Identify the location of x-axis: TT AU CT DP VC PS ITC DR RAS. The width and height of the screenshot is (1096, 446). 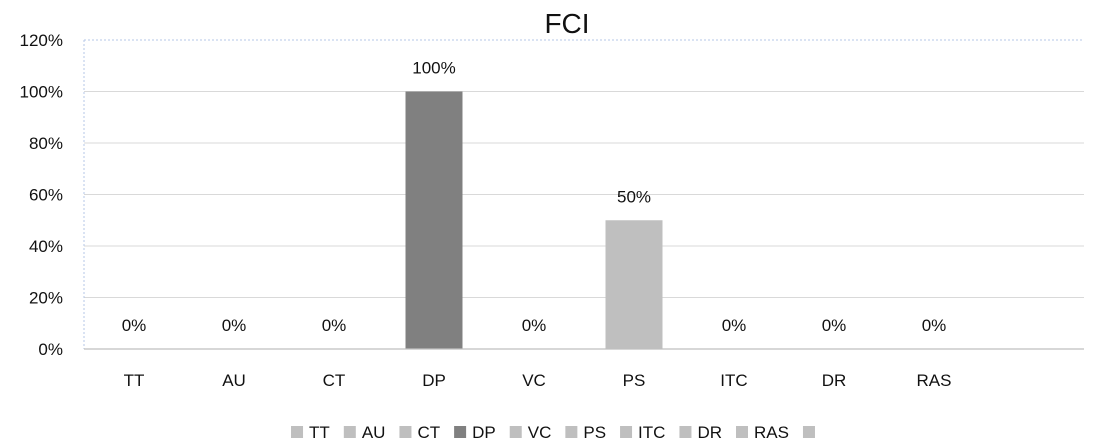
(584, 369).